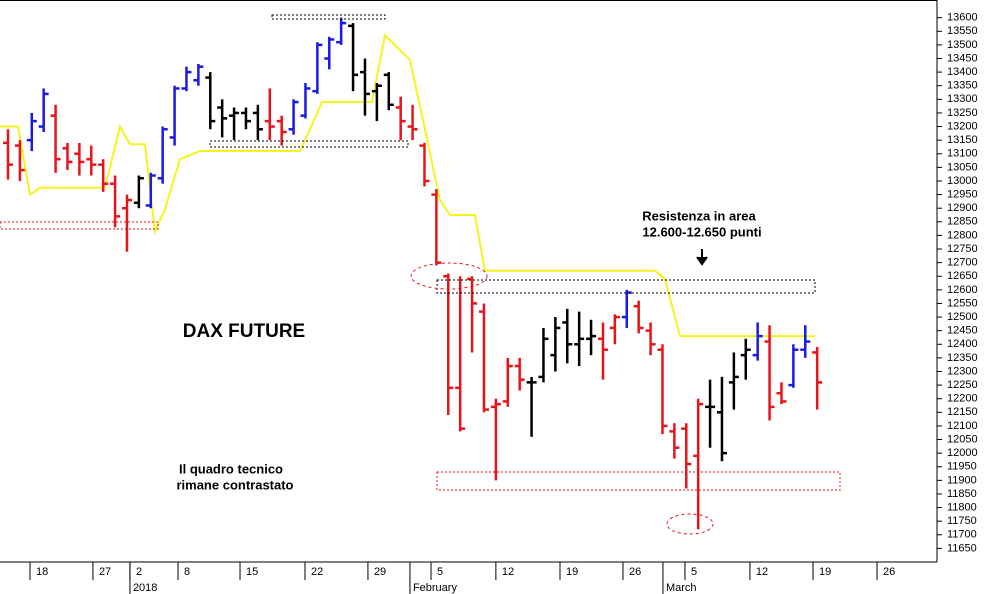 The width and height of the screenshot is (986, 594). I want to click on y-tick-label: 13450, so click(962, 58).